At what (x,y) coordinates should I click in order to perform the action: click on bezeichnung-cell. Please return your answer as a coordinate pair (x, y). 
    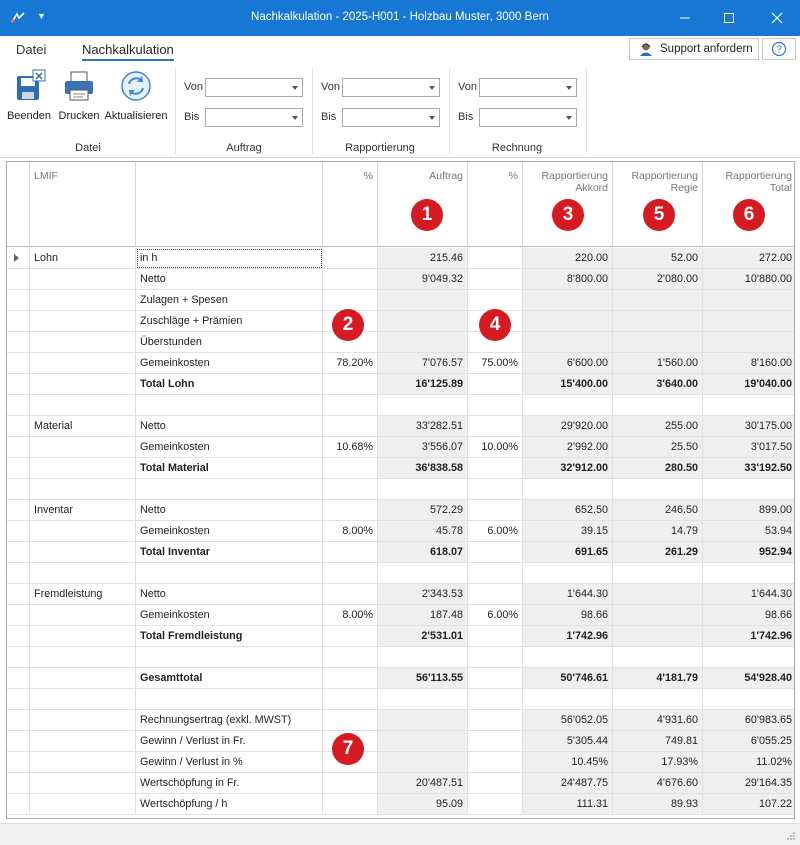
    Looking at the image, I should click on (229, 657).